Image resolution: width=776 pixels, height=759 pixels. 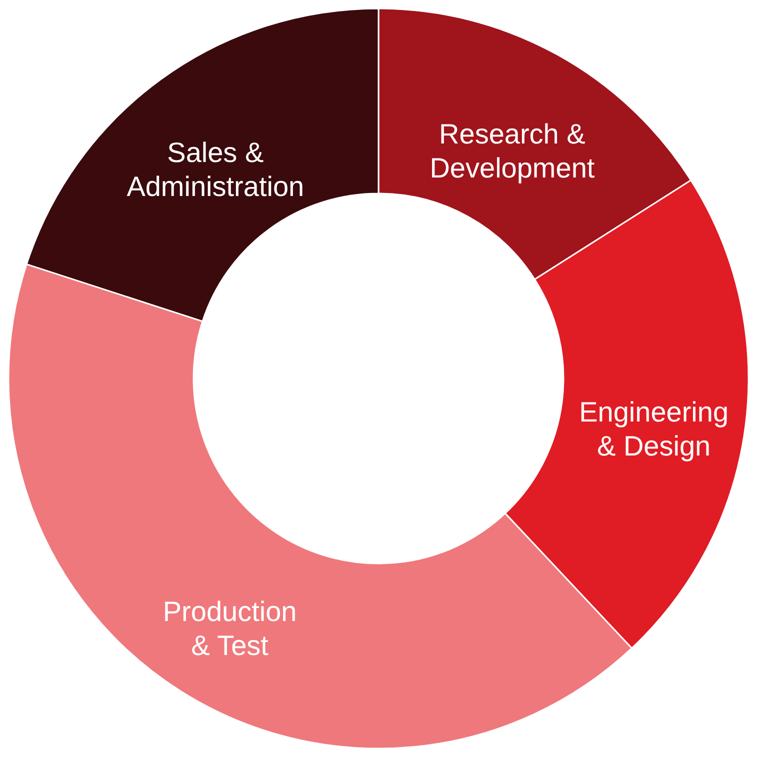 I want to click on slice-label: Engineering & Design, so click(x=654, y=429).